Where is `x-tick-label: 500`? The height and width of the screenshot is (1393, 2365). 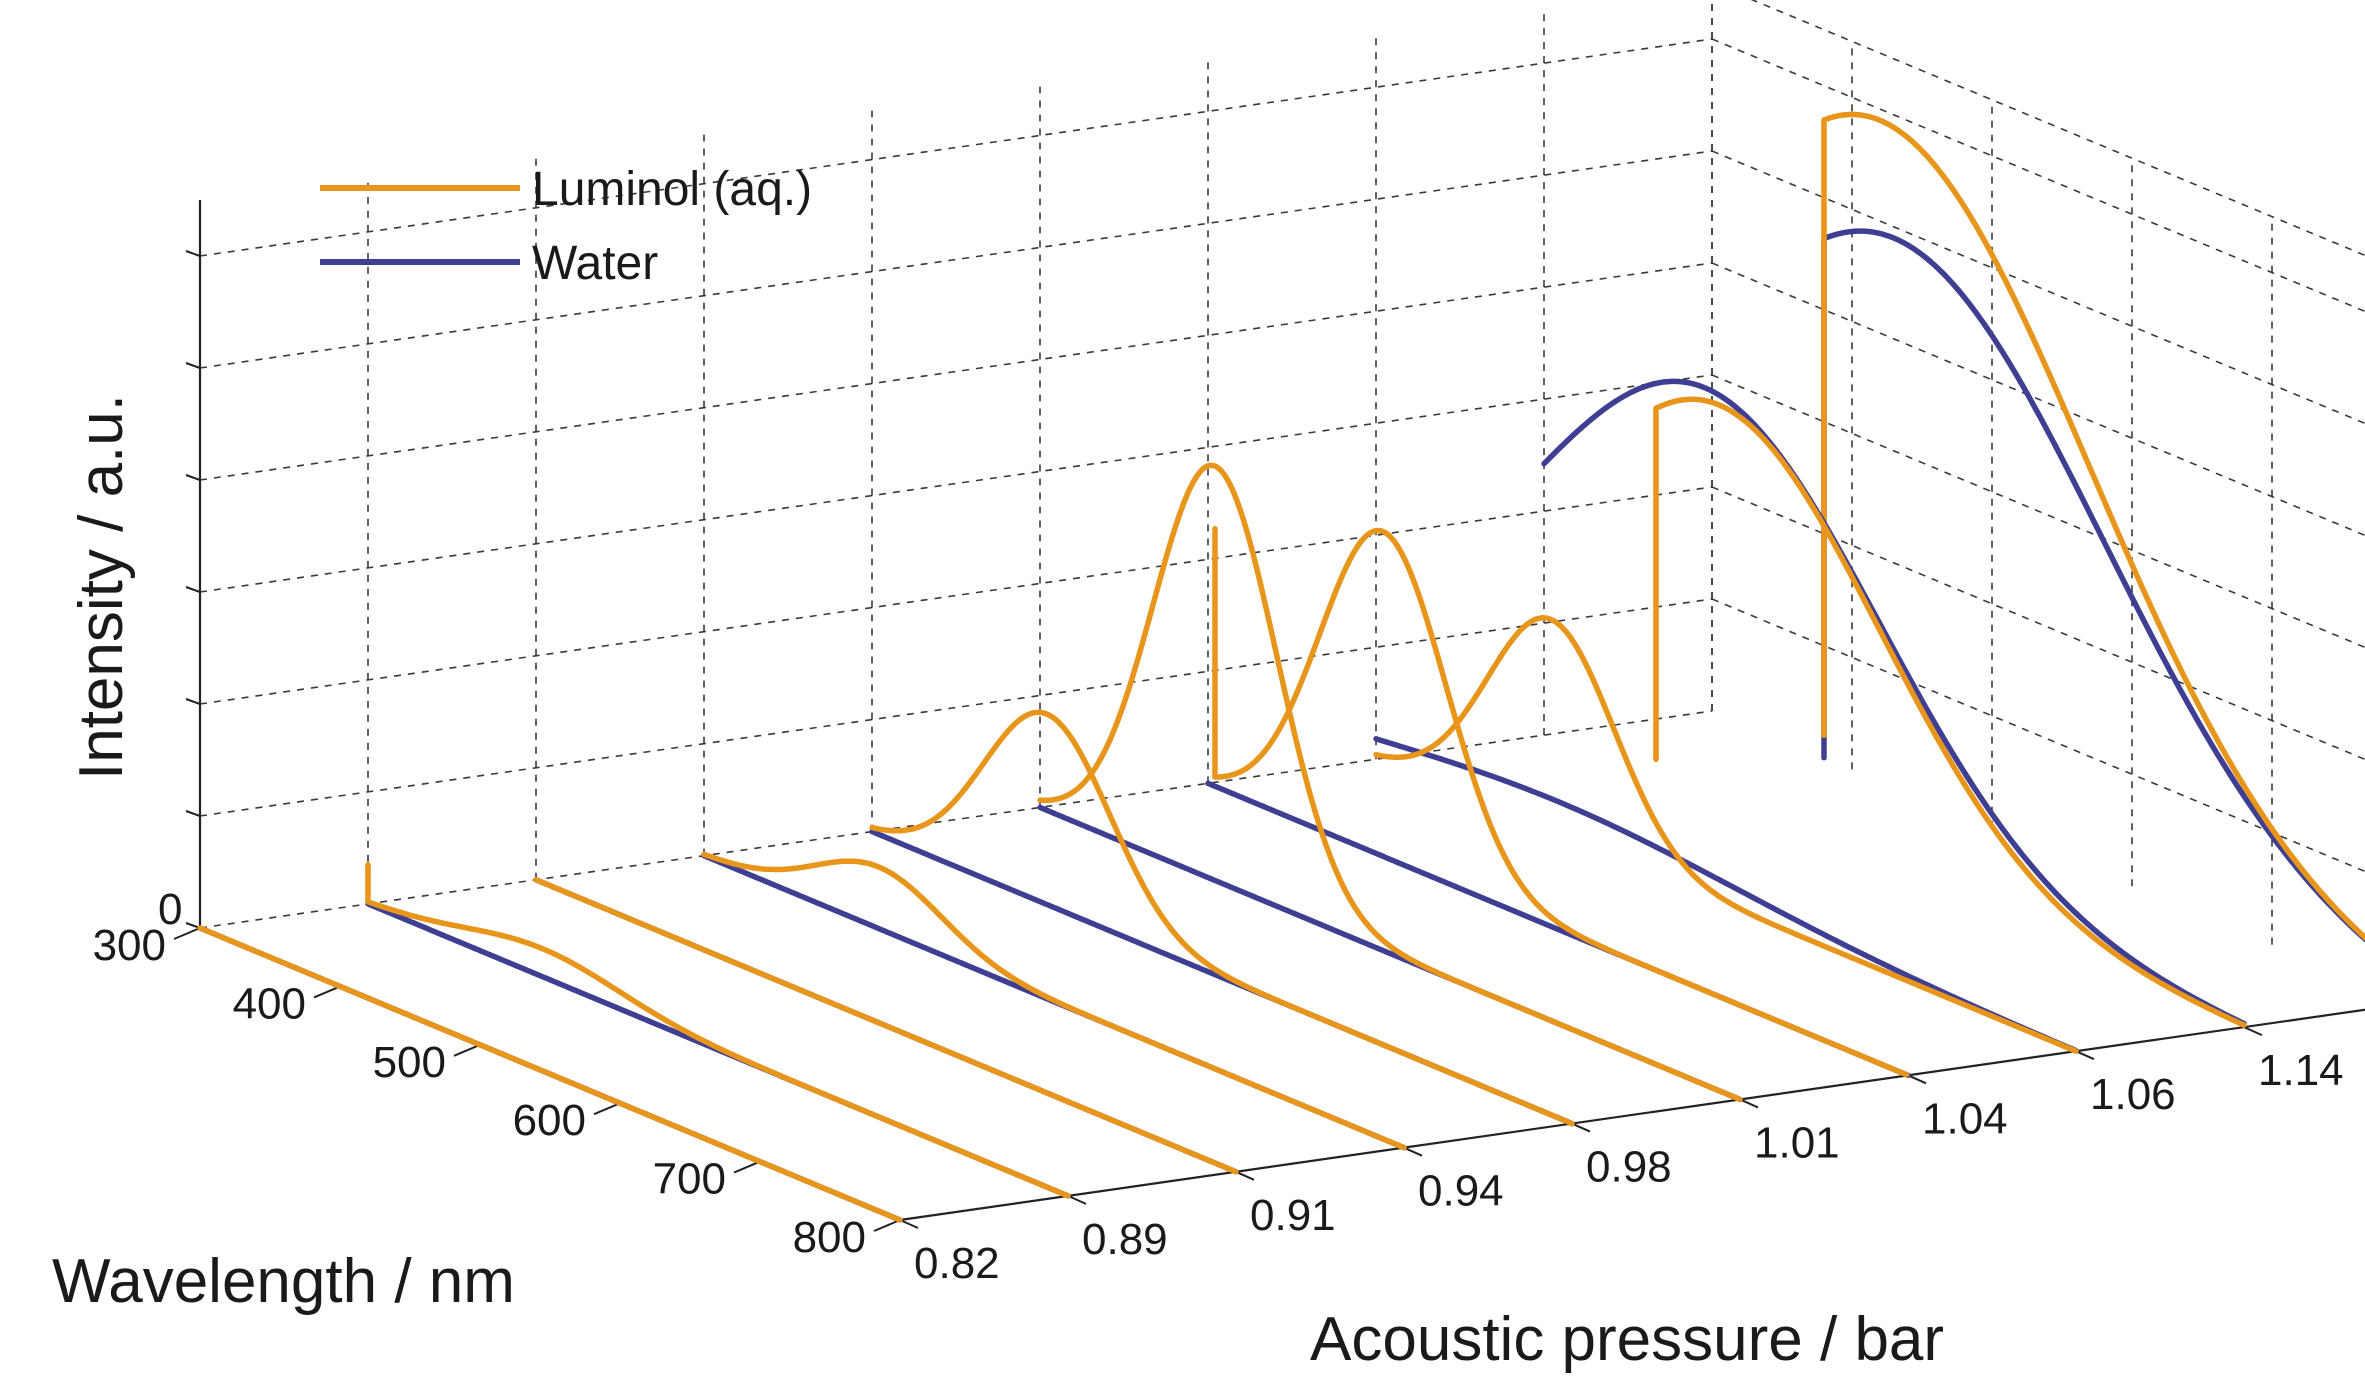
x-tick-label: 500 is located at coordinates (409, 1062).